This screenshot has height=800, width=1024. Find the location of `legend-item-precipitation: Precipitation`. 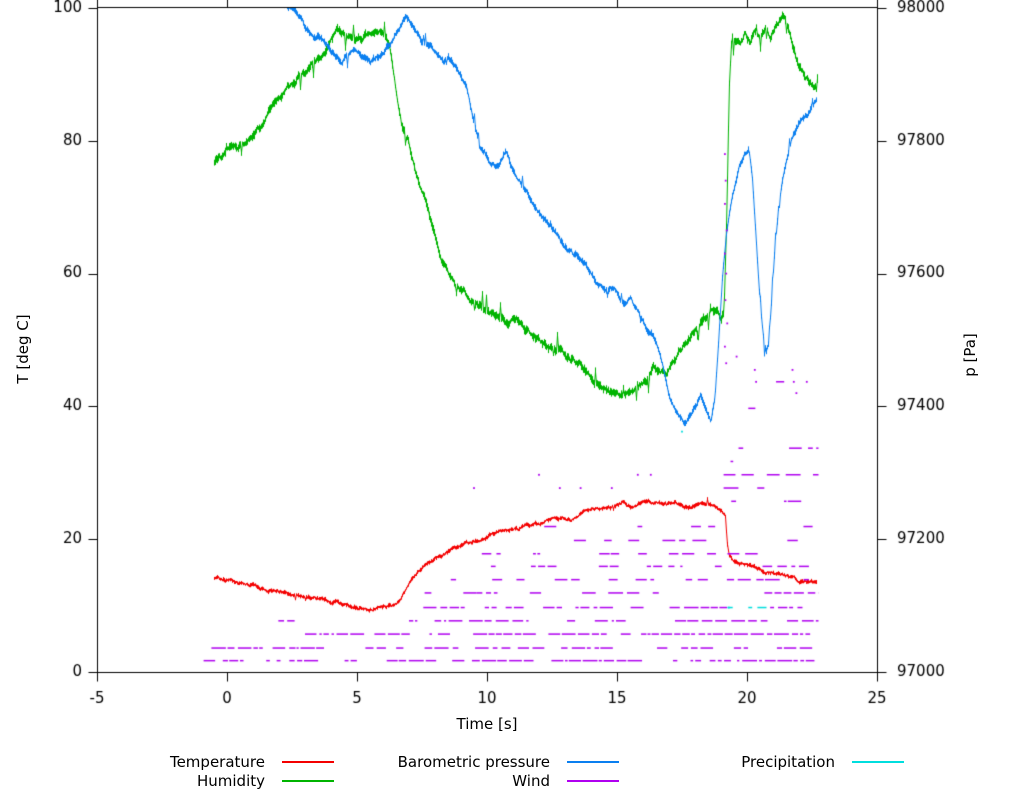

legend-item-precipitation: Precipitation is located at coordinates (777, 762).